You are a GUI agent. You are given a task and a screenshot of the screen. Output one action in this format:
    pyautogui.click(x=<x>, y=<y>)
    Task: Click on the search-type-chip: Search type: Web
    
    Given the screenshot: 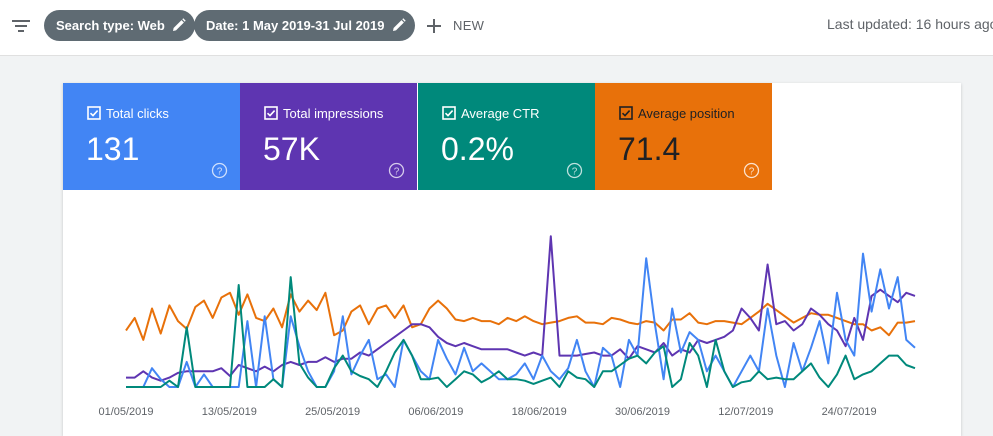 What is the action you would take?
    pyautogui.click(x=119, y=25)
    